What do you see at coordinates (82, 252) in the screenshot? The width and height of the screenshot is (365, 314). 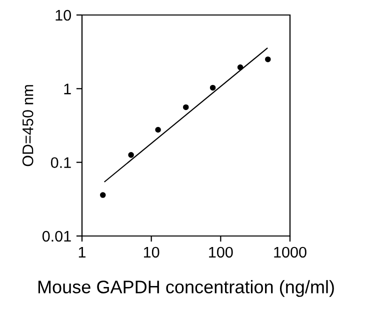 I see `x-tick-label: 1` at bounding box center [82, 252].